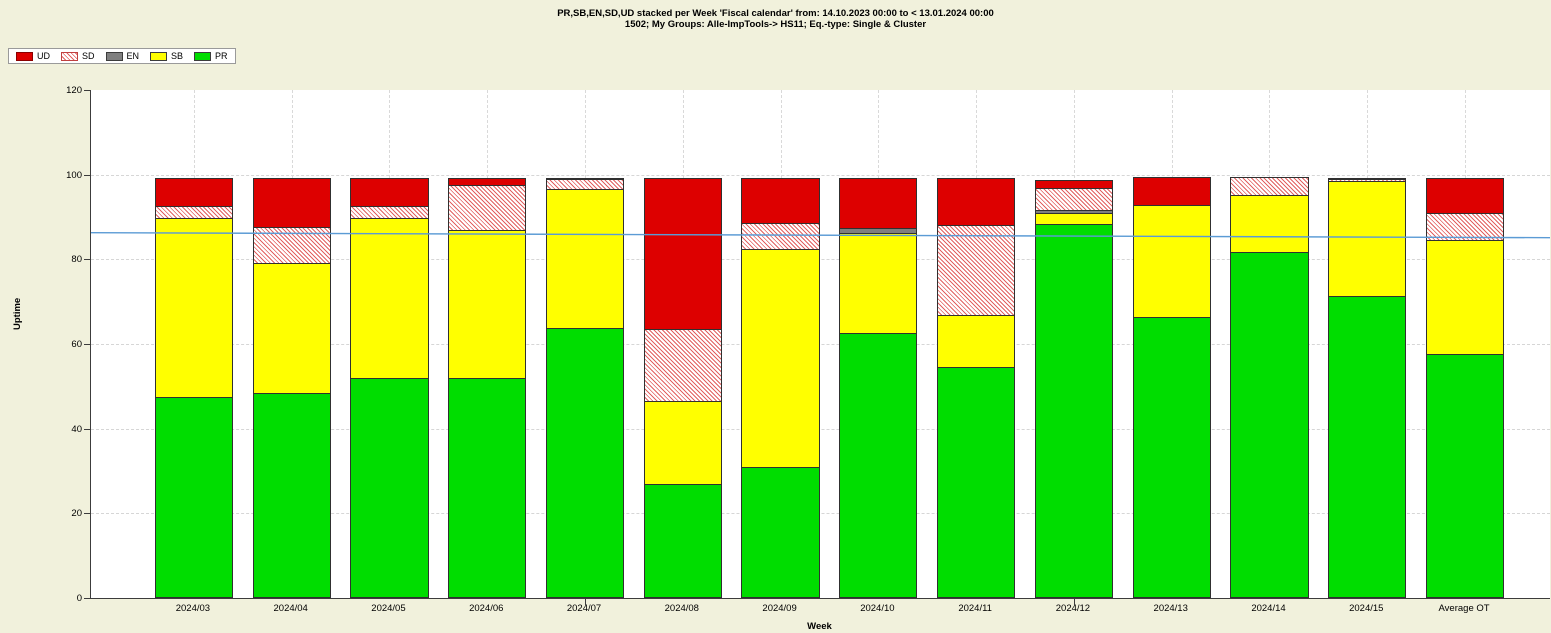 Image resolution: width=1551 pixels, height=633 pixels. What do you see at coordinates (388, 608) in the screenshot?
I see `x-tick-label: 2024/05` at bounding box center [388, 608].